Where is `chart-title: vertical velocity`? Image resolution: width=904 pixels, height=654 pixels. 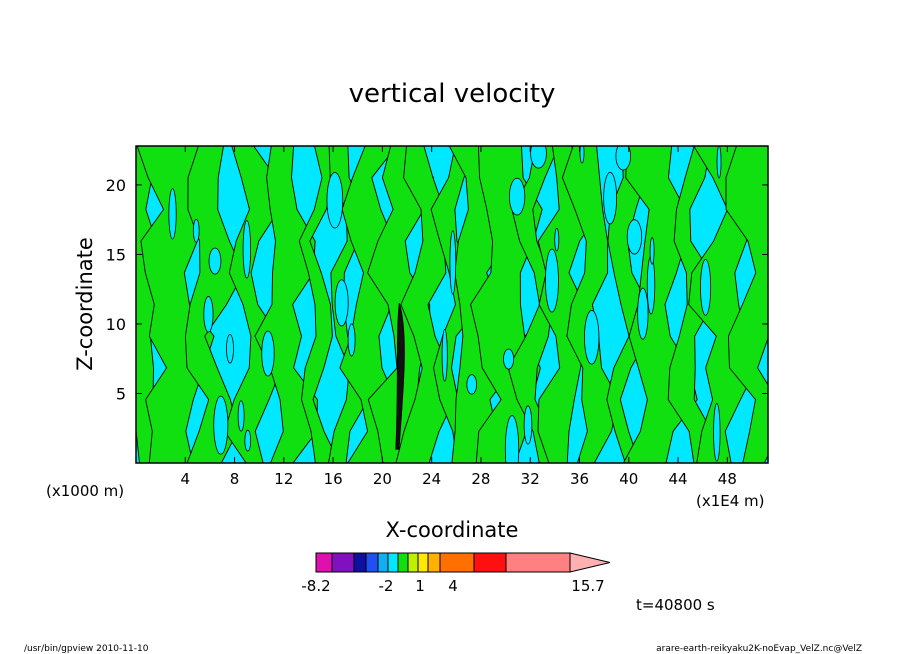 chart-title: vertical velocity is located at coordinates (452, 94).